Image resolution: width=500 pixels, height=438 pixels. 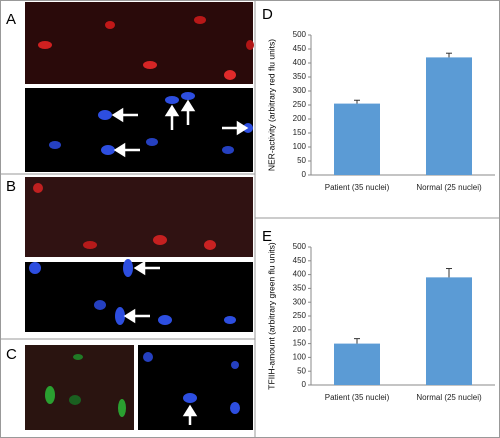 What do you see at coordinates (271, 316) in the screenshot?
I see `y-axis-label: TFIIH-amount (arbitrary green flu units)` at bounding box center [271, 316].